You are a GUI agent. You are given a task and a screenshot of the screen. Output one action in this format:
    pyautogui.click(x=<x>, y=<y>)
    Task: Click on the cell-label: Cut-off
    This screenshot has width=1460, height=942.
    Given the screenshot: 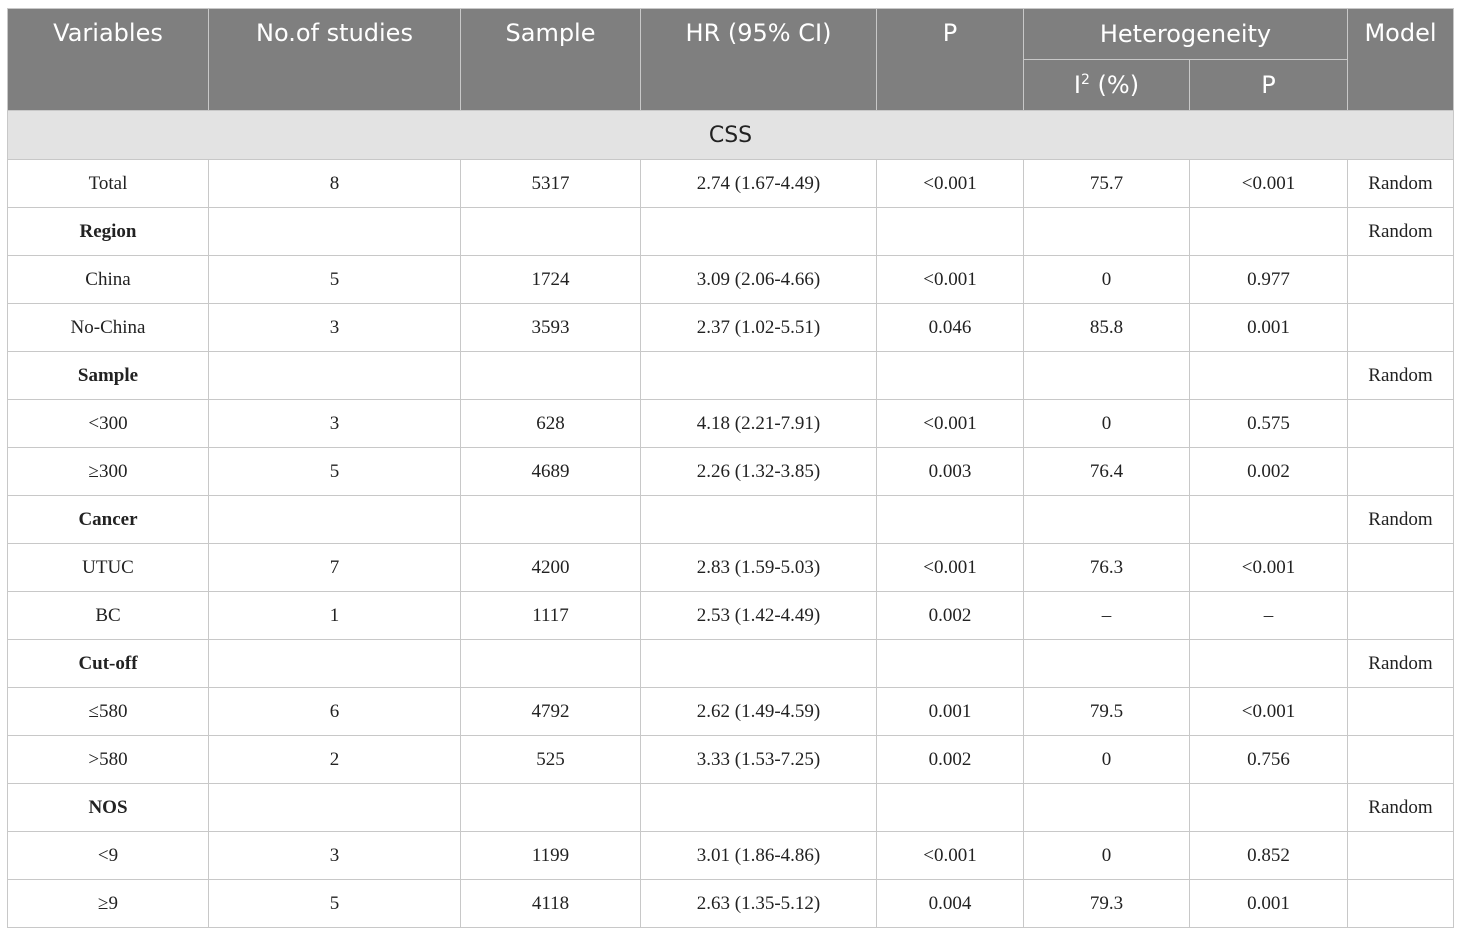 What is the action you would take?
    pyautogui.click(x=108, y=663)
    